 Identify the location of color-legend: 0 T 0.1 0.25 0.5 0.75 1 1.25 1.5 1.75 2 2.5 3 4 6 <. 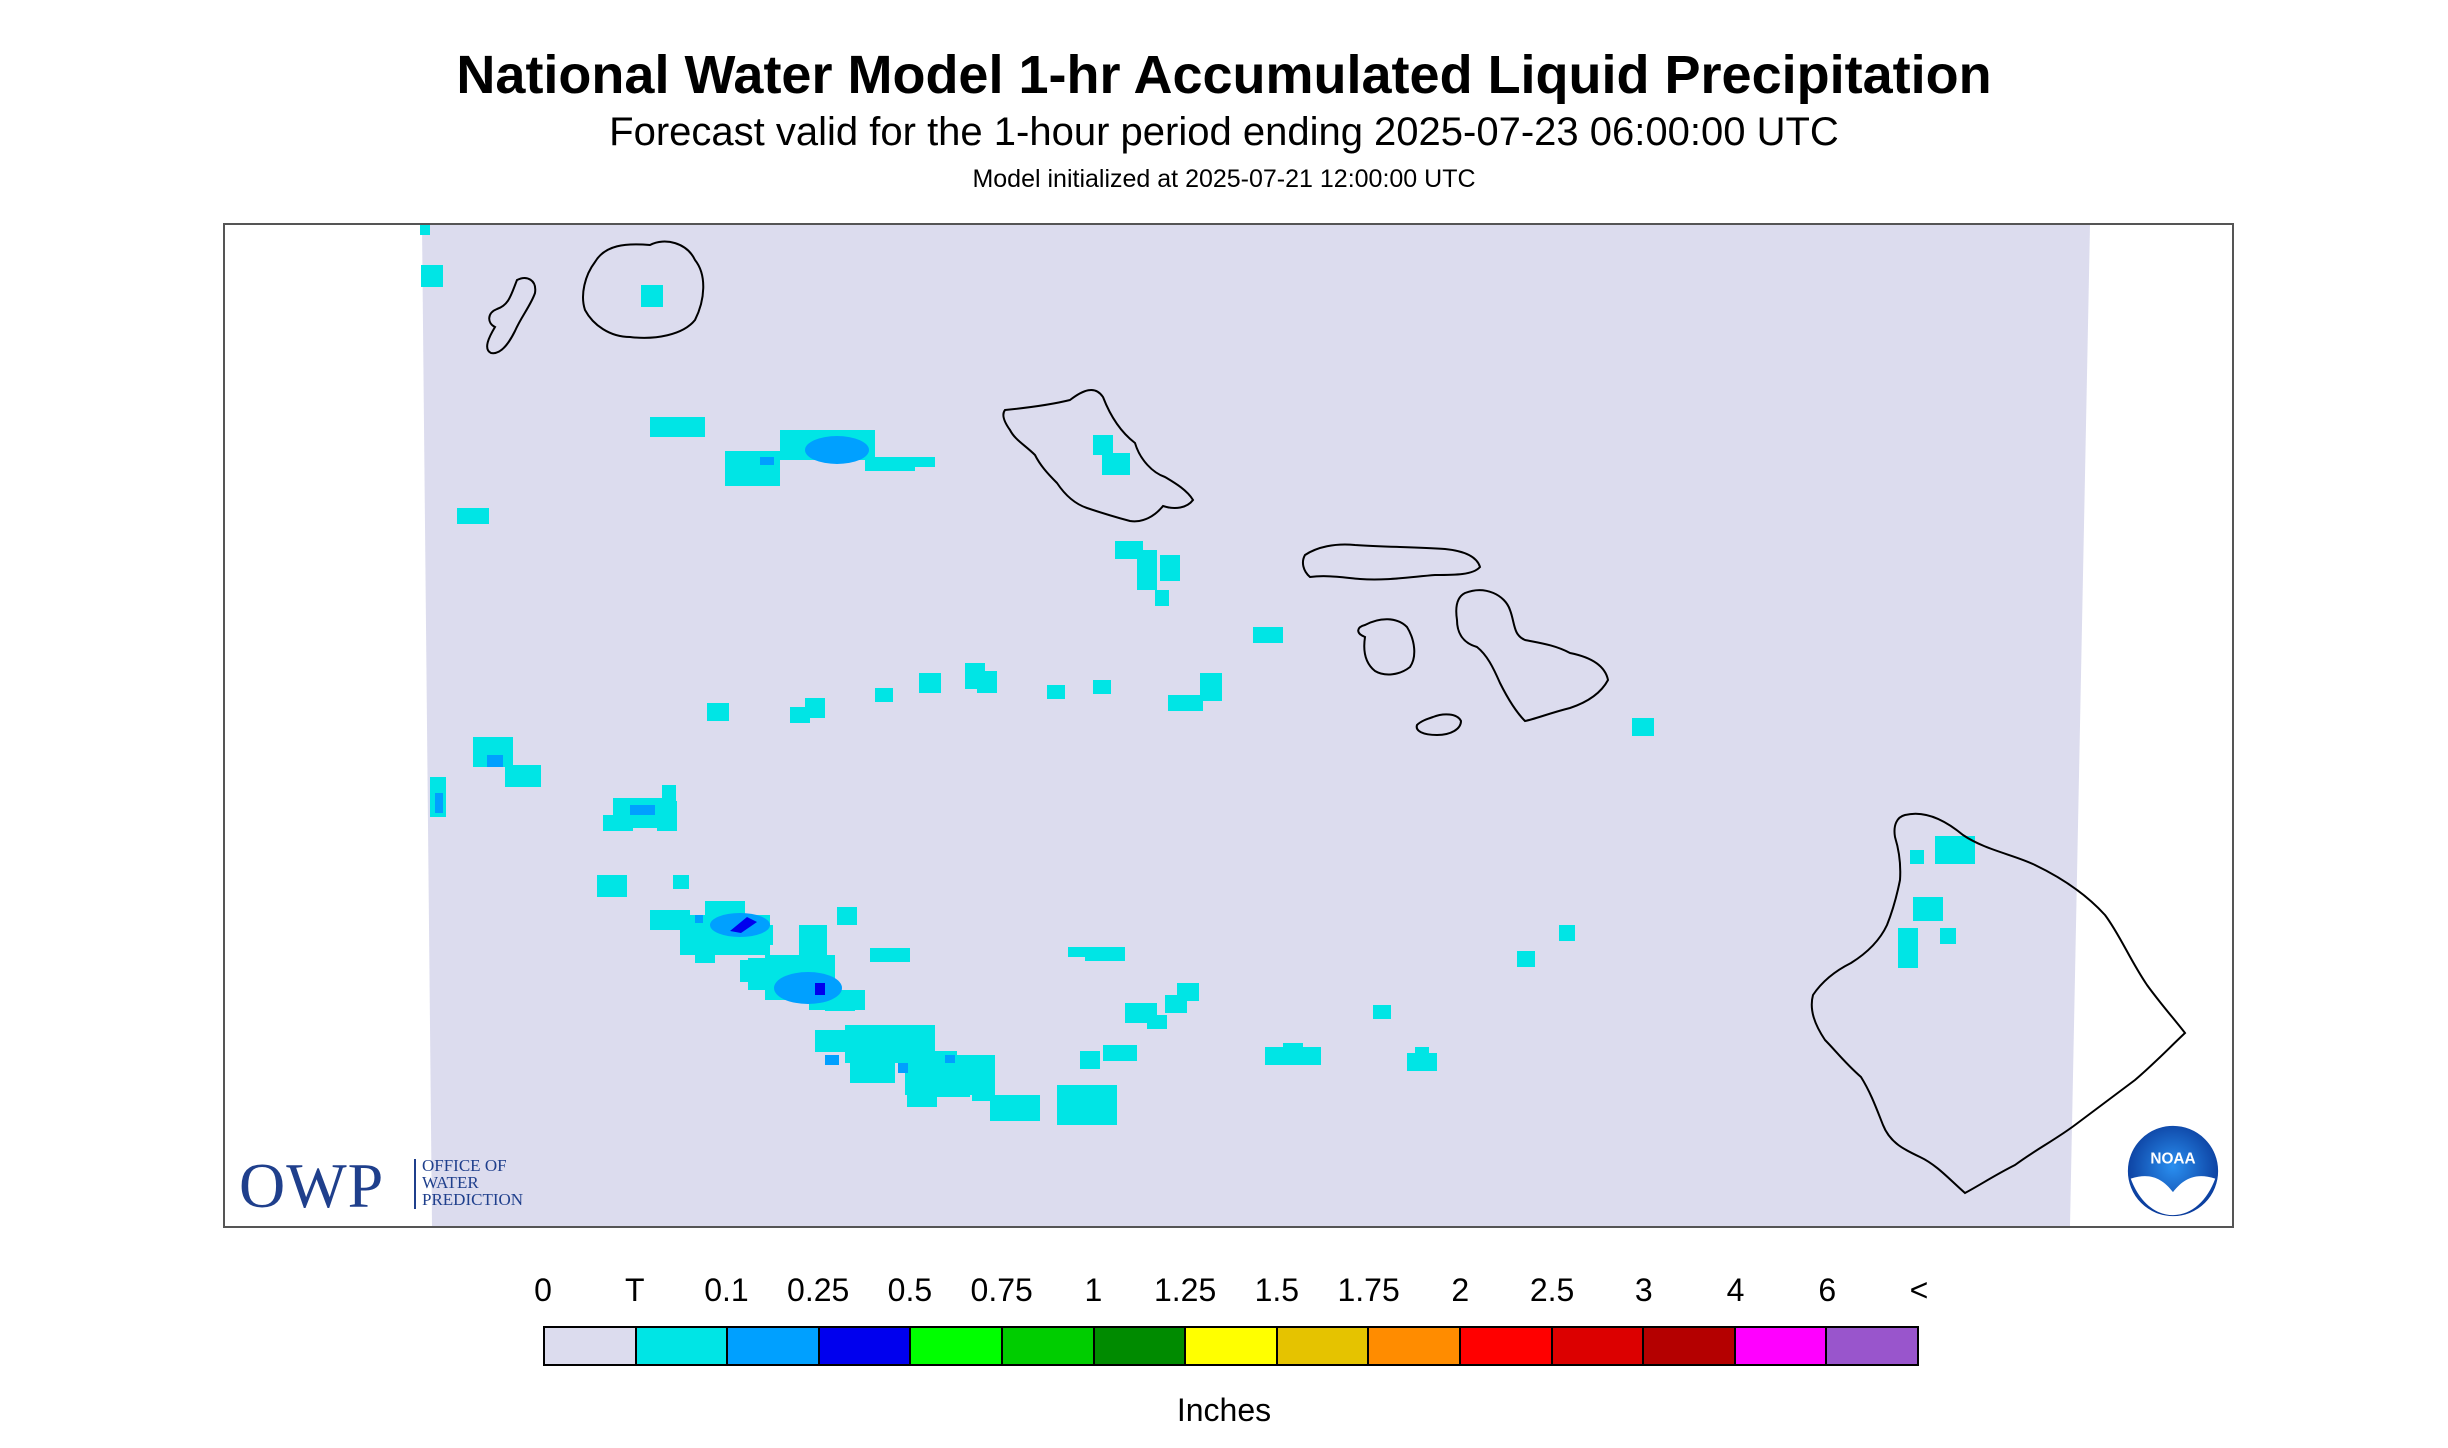
(1231, 1322).